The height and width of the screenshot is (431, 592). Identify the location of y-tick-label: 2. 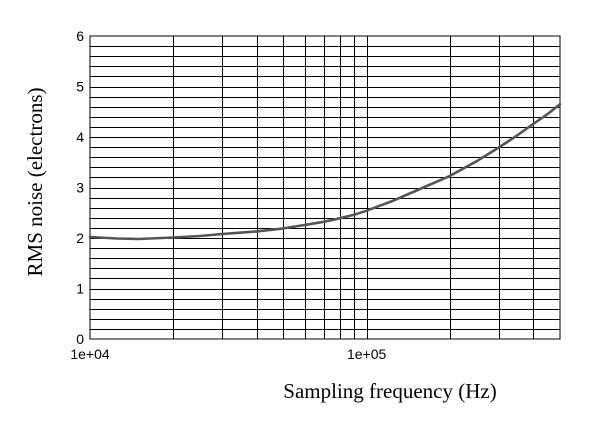
(80, 238).